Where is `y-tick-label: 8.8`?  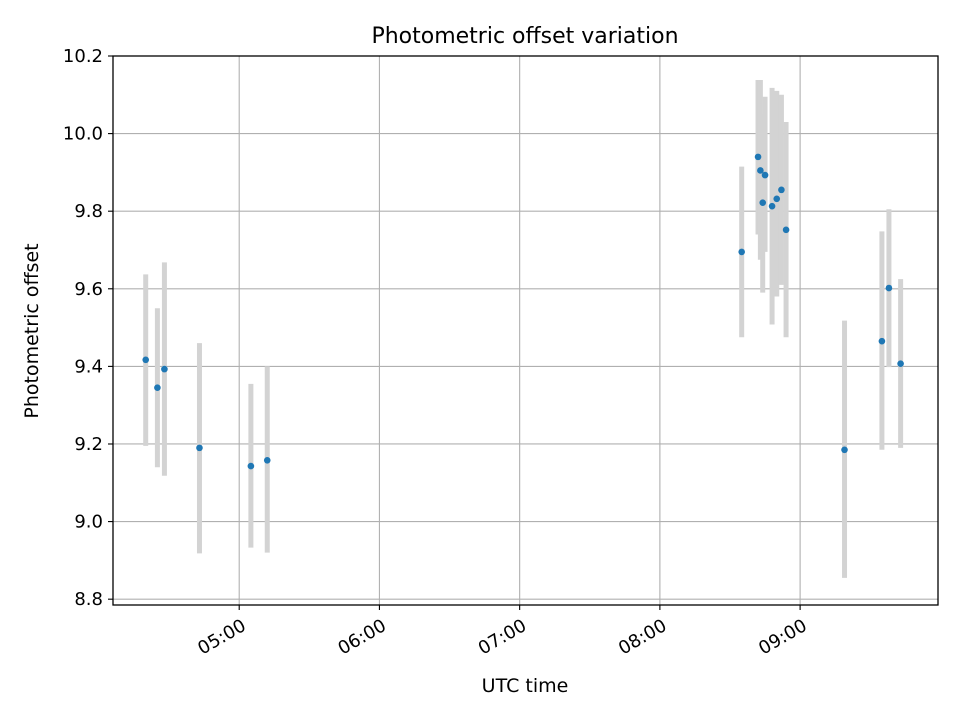 y-tick-label: 8.8 is located at coordinates (88, 599).